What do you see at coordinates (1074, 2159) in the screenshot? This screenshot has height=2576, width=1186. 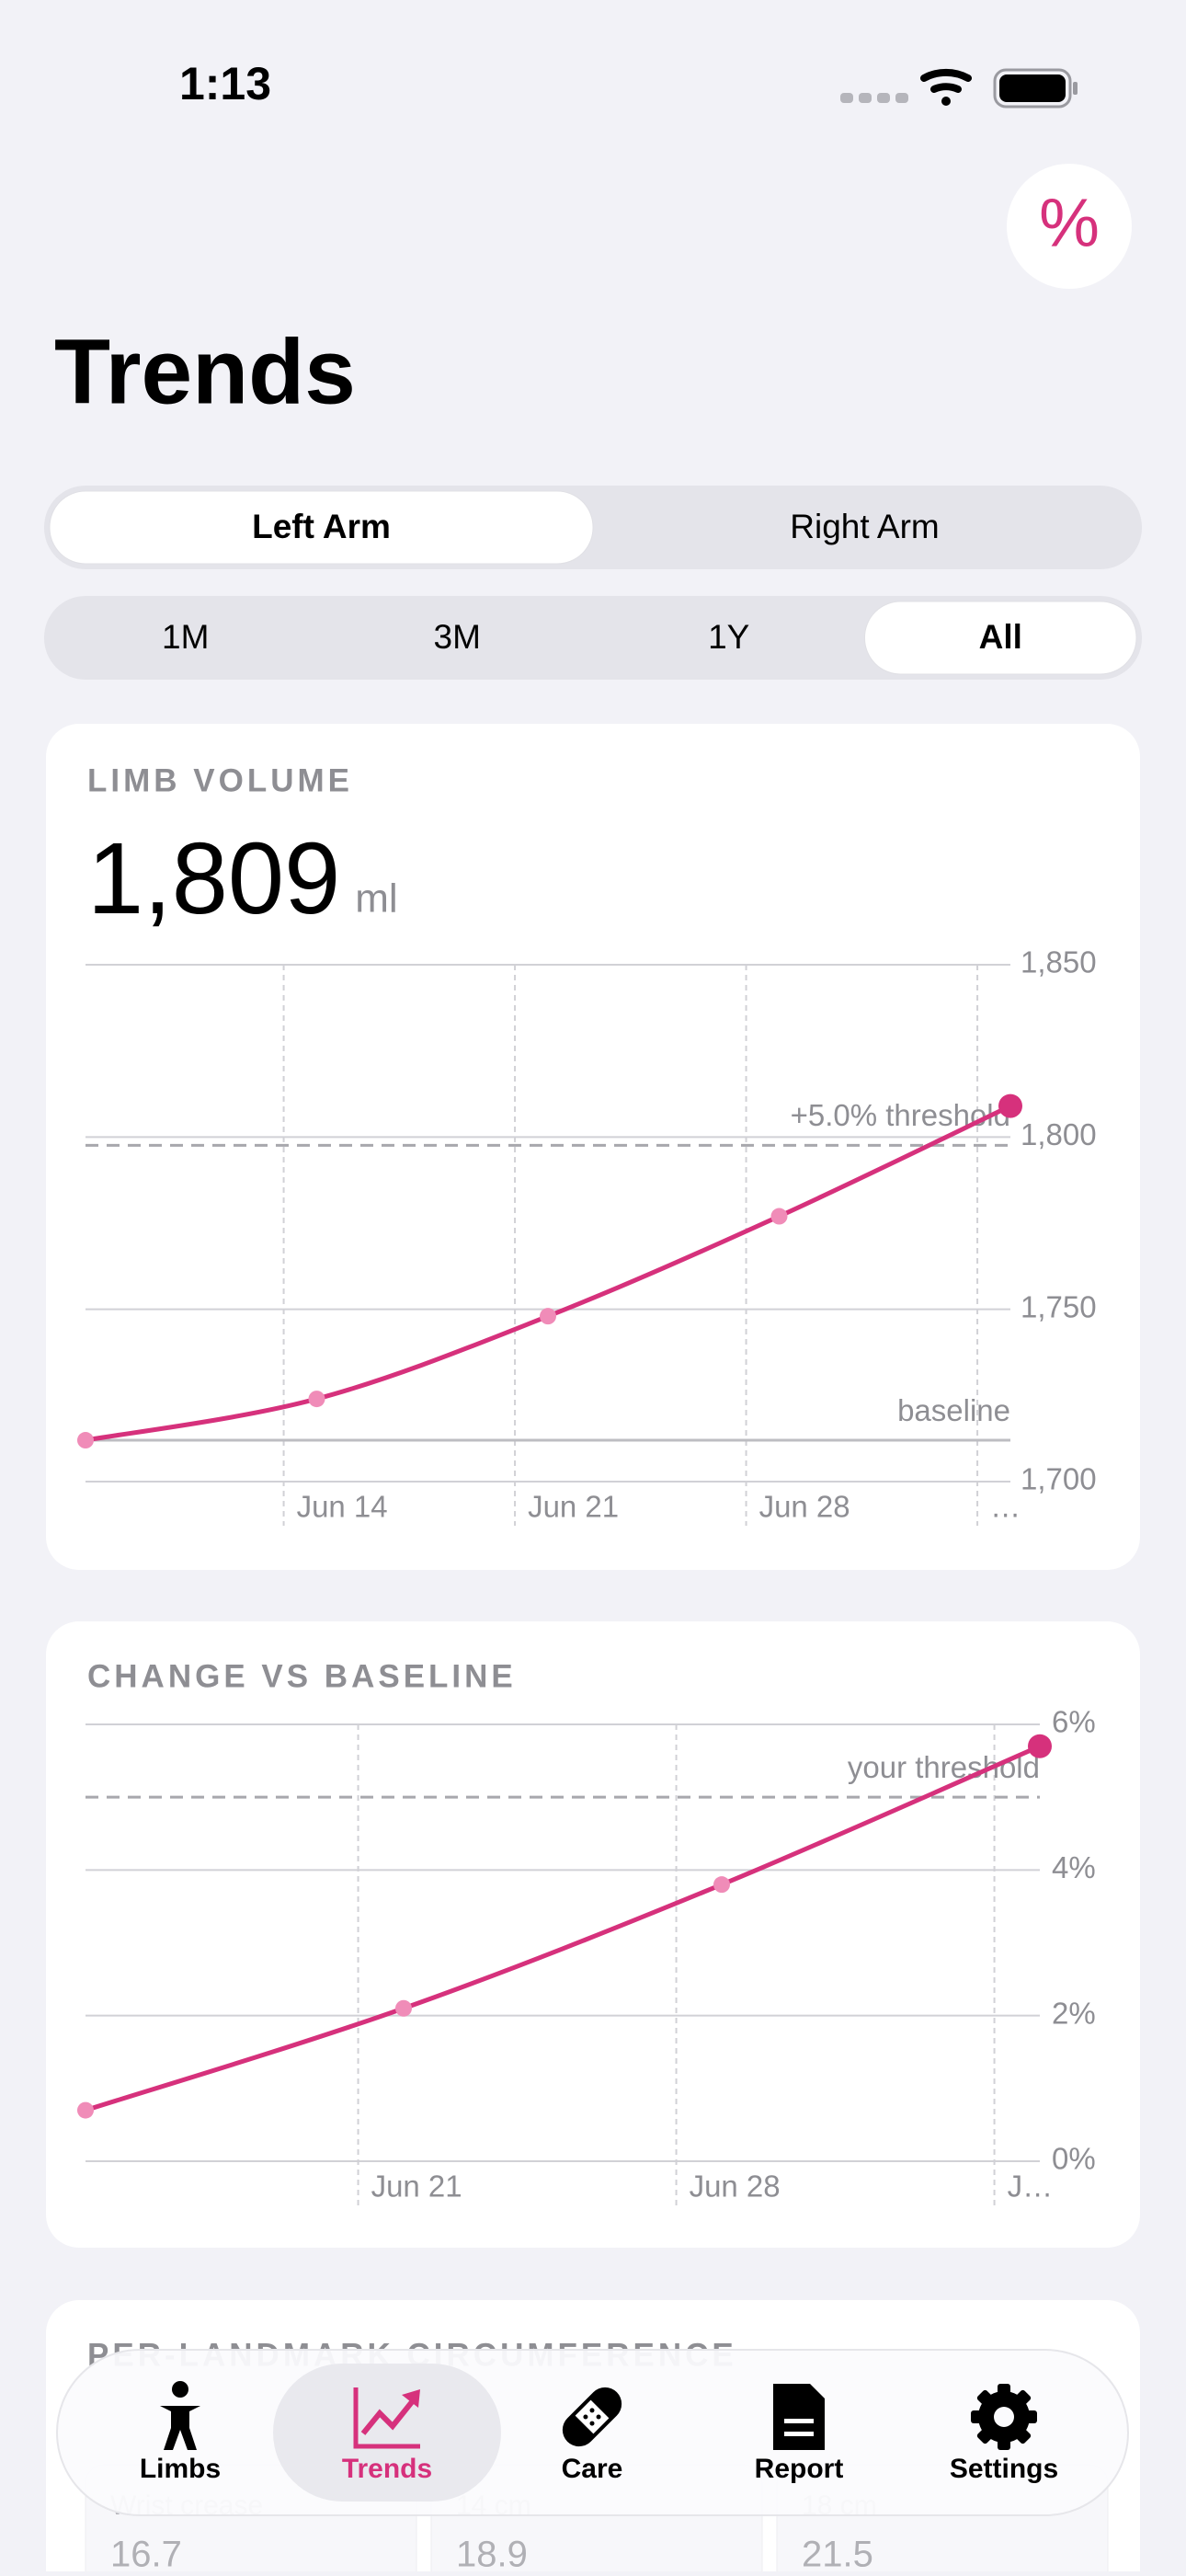 I see `y-tick-label: 0%` at bounding box center [1074, 2159].